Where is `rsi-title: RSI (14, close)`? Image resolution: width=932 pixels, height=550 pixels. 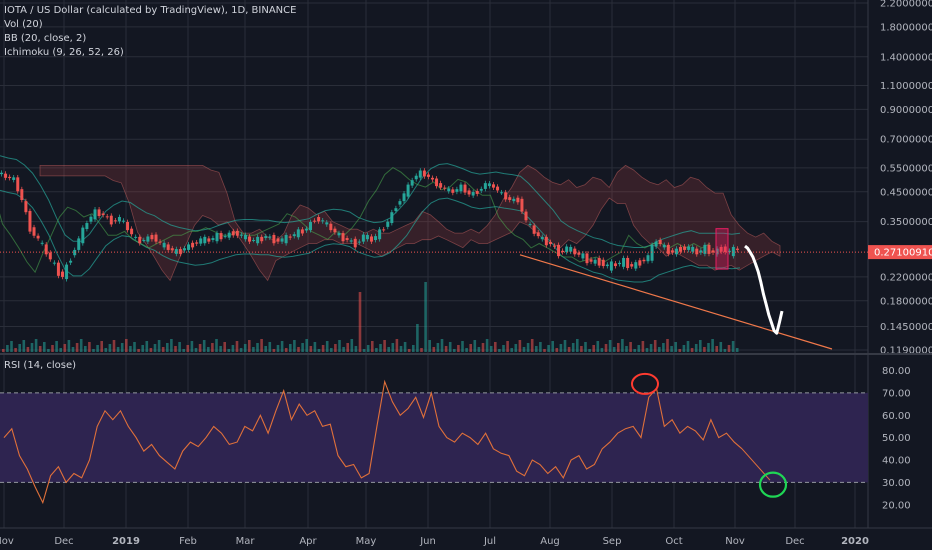 rsi-title: RSI (14, close) is located at coordinates (40, 365).